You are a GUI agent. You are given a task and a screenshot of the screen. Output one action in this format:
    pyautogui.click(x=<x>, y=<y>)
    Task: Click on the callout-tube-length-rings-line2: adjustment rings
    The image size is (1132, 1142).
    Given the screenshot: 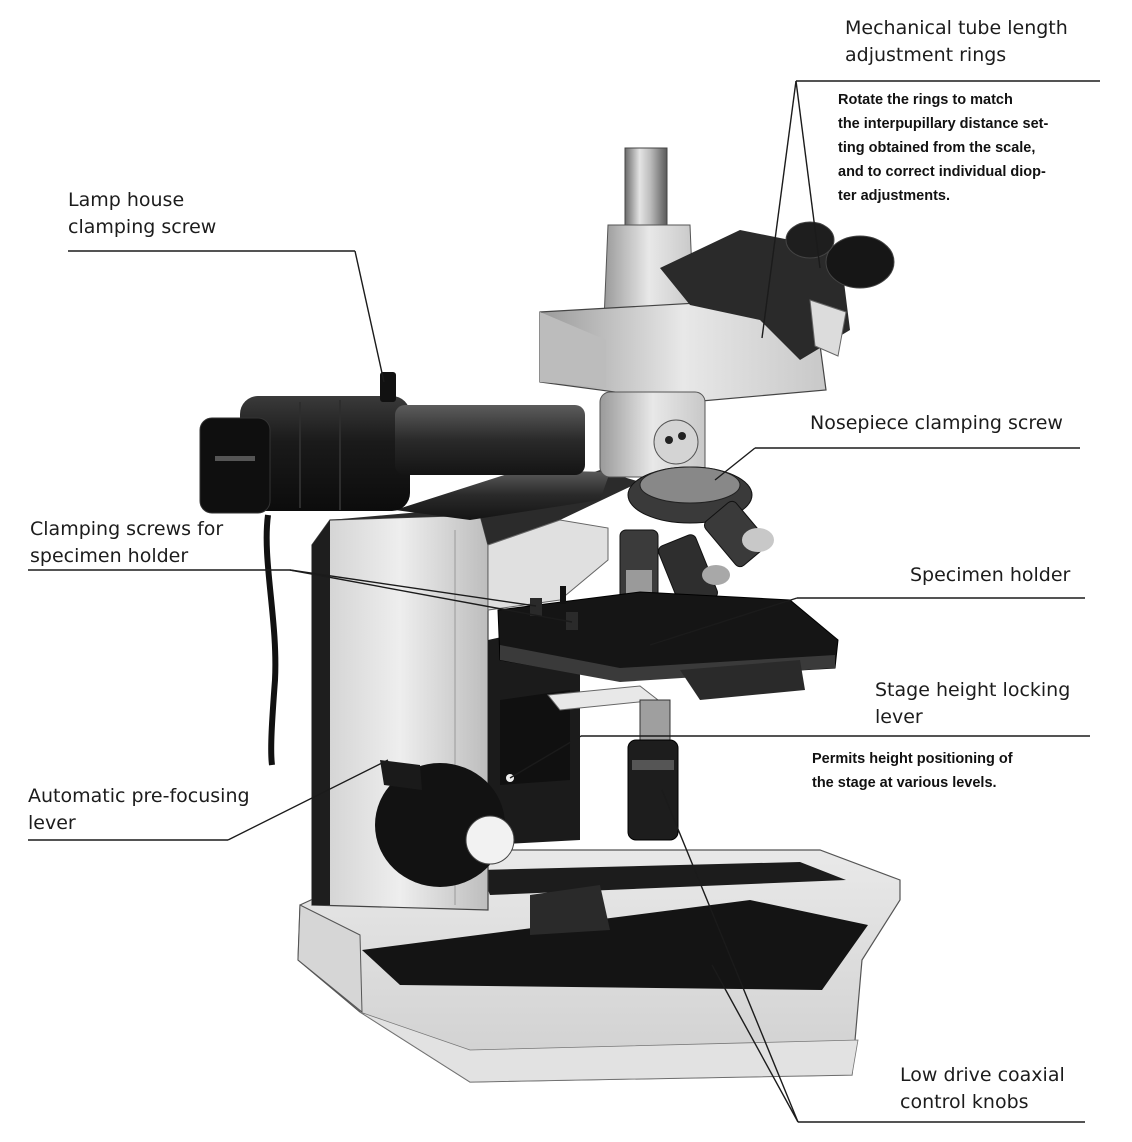 What is the action you would take?
    pyautogui.click(x=926, y=55)
    